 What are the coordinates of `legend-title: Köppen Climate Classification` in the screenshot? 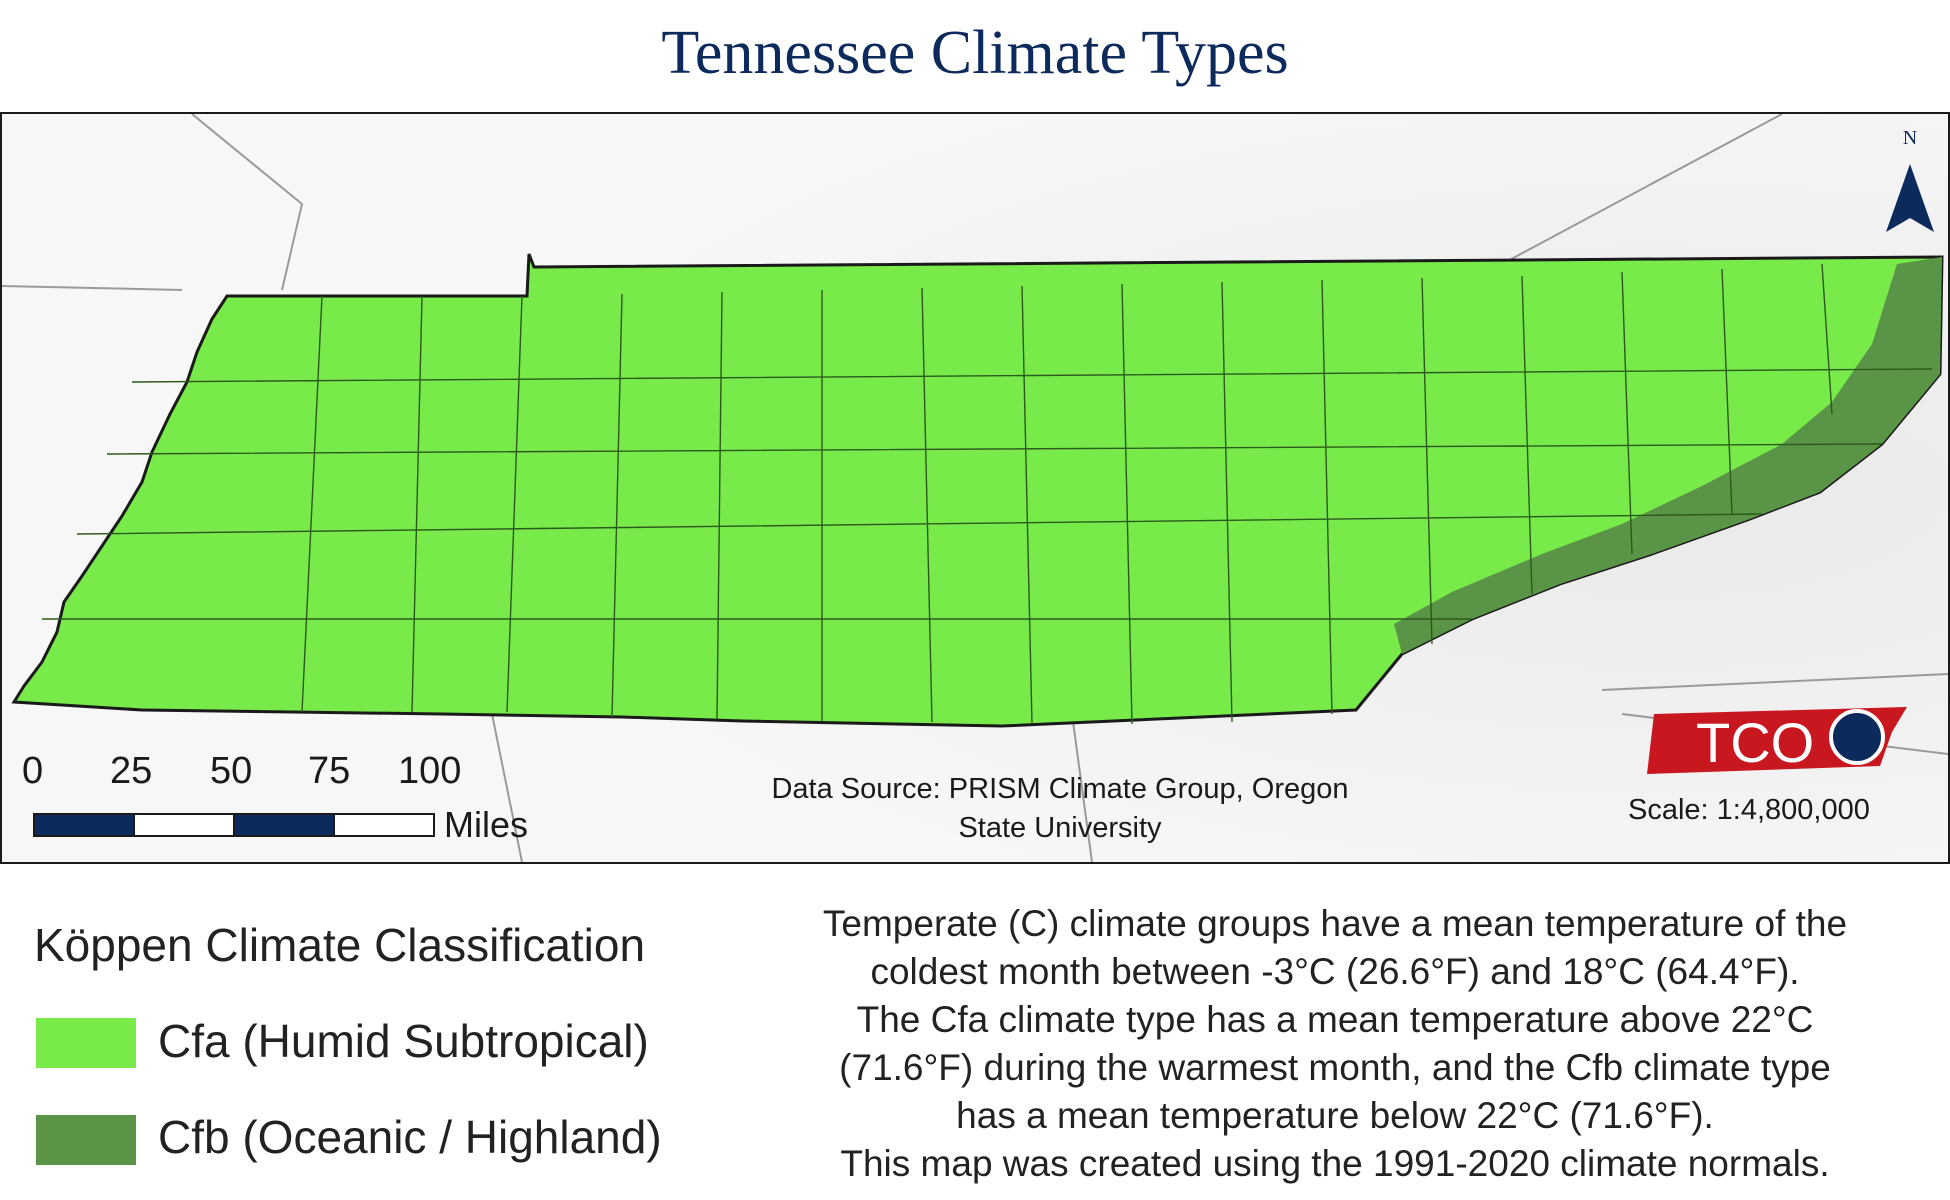 It's located at (340, 945).